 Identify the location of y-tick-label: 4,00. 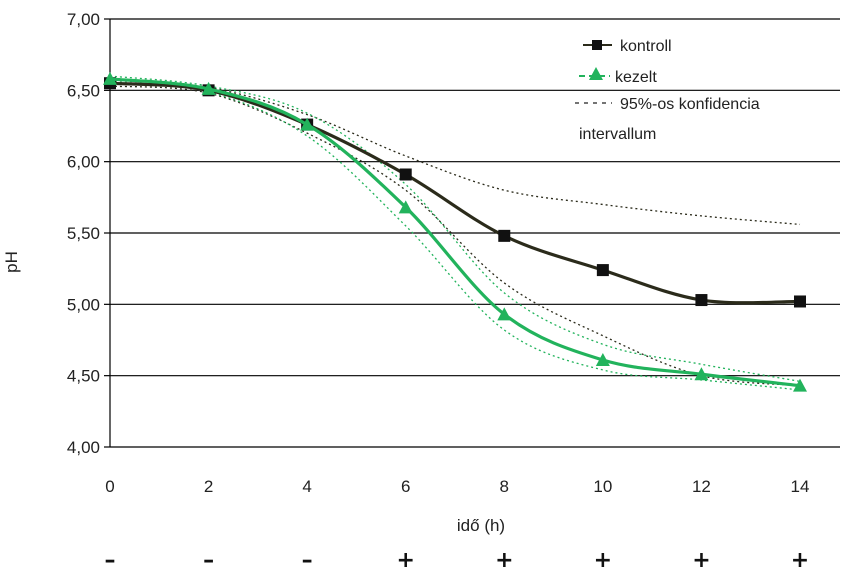
(83, 447).